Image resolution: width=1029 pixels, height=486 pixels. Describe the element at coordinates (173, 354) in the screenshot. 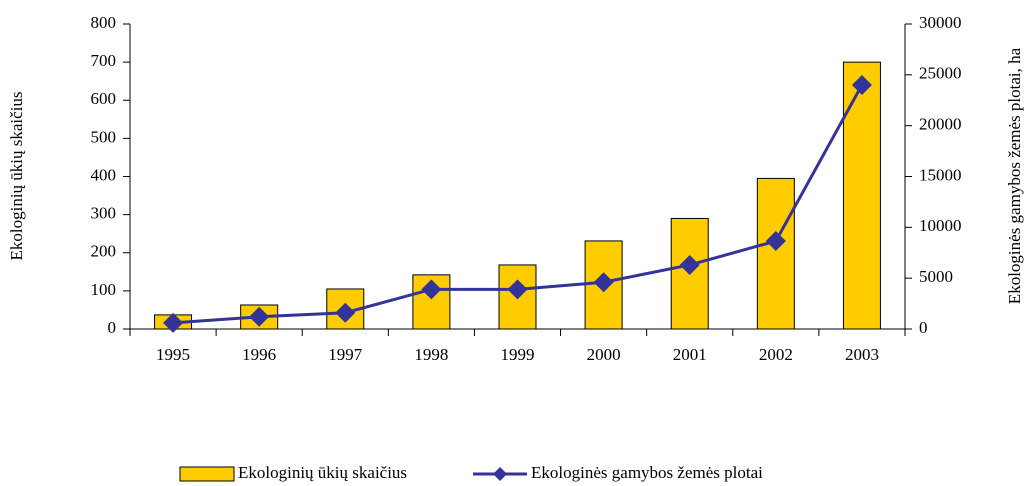

I see `x-tick-label: 1995` at that location.